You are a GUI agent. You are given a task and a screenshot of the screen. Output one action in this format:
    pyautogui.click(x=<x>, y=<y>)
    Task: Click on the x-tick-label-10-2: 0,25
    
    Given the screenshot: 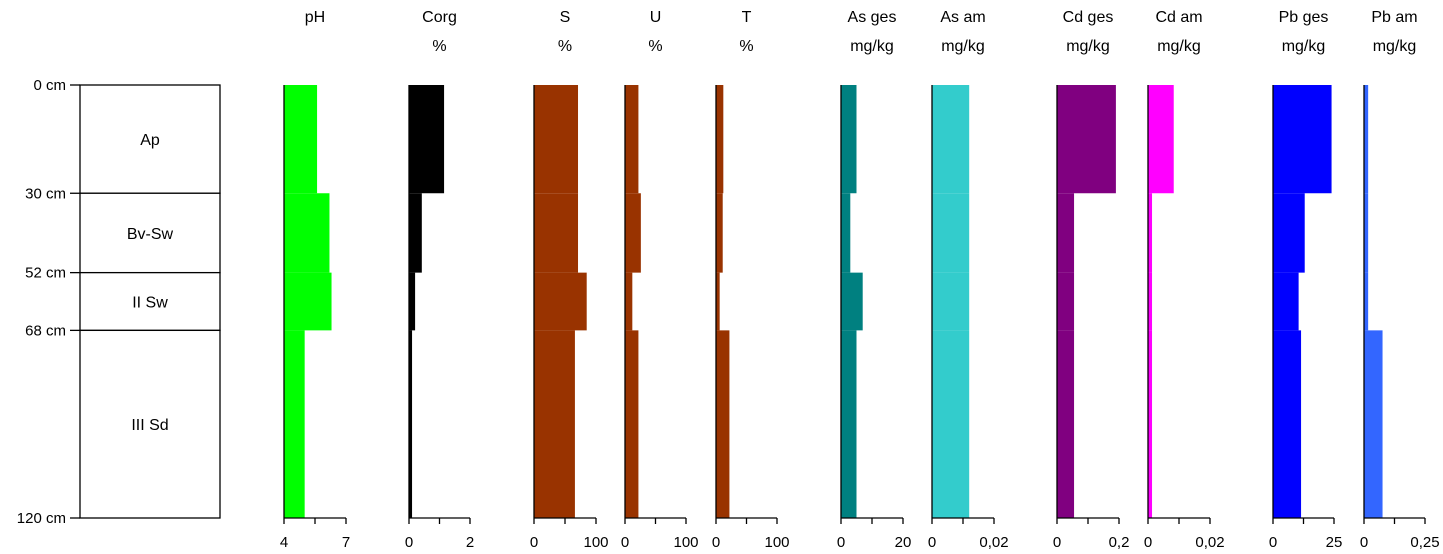 What is the action you would take?
    pyautogui.click(x=1424, y=542)
    